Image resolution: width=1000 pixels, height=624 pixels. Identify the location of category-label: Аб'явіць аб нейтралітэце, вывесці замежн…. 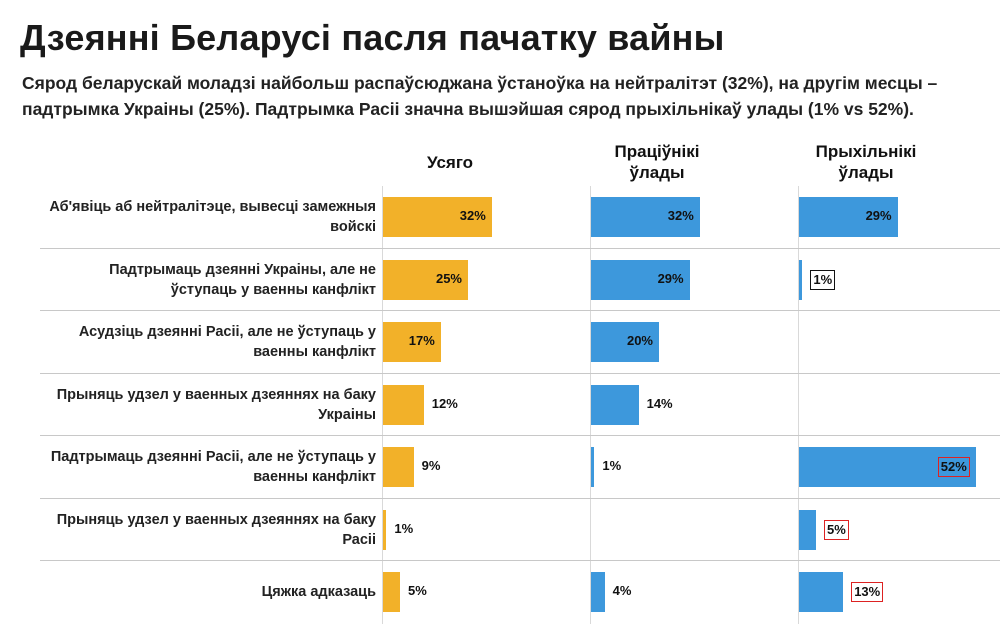
(212, 217).